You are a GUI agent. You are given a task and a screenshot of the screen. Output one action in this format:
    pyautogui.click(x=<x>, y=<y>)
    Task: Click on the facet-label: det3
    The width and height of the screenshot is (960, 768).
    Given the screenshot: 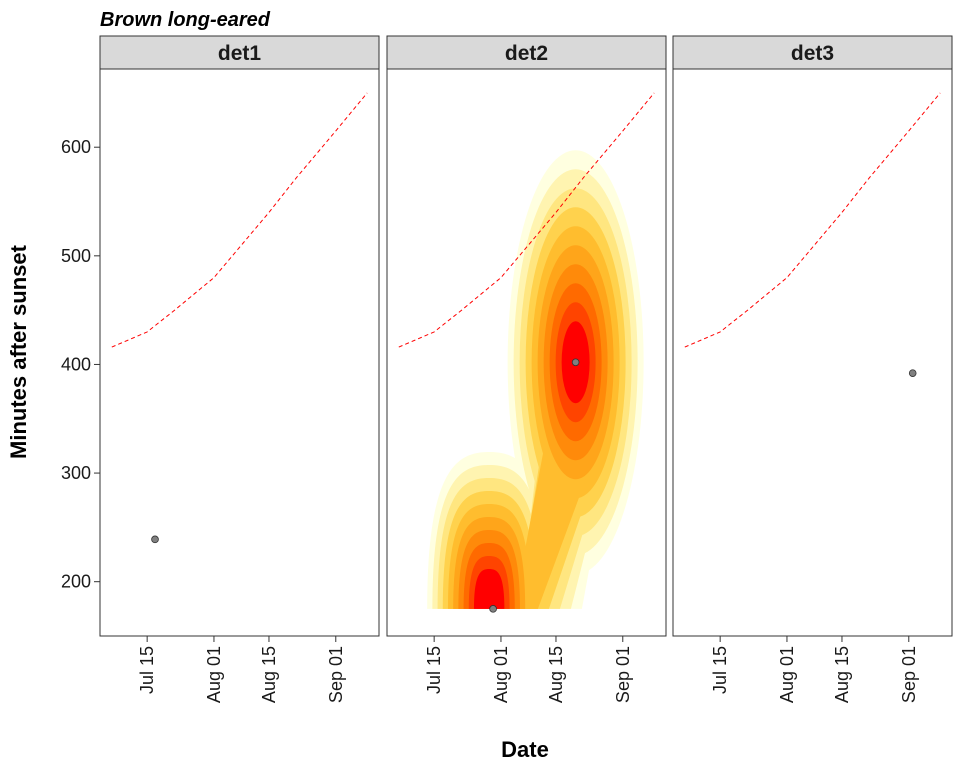 What is the action you would take?
    pyautogui.click(x=812, y=53)
    